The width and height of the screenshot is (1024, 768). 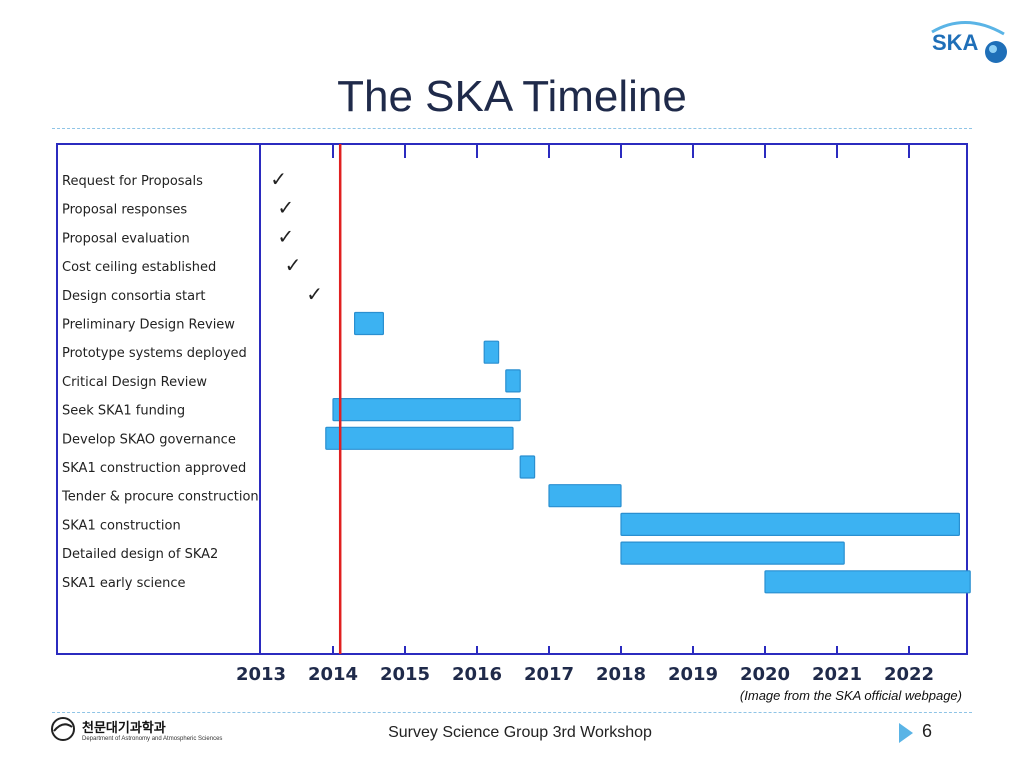 I want to click on task-label: Request for Proposals, so click(x=132, y=181).